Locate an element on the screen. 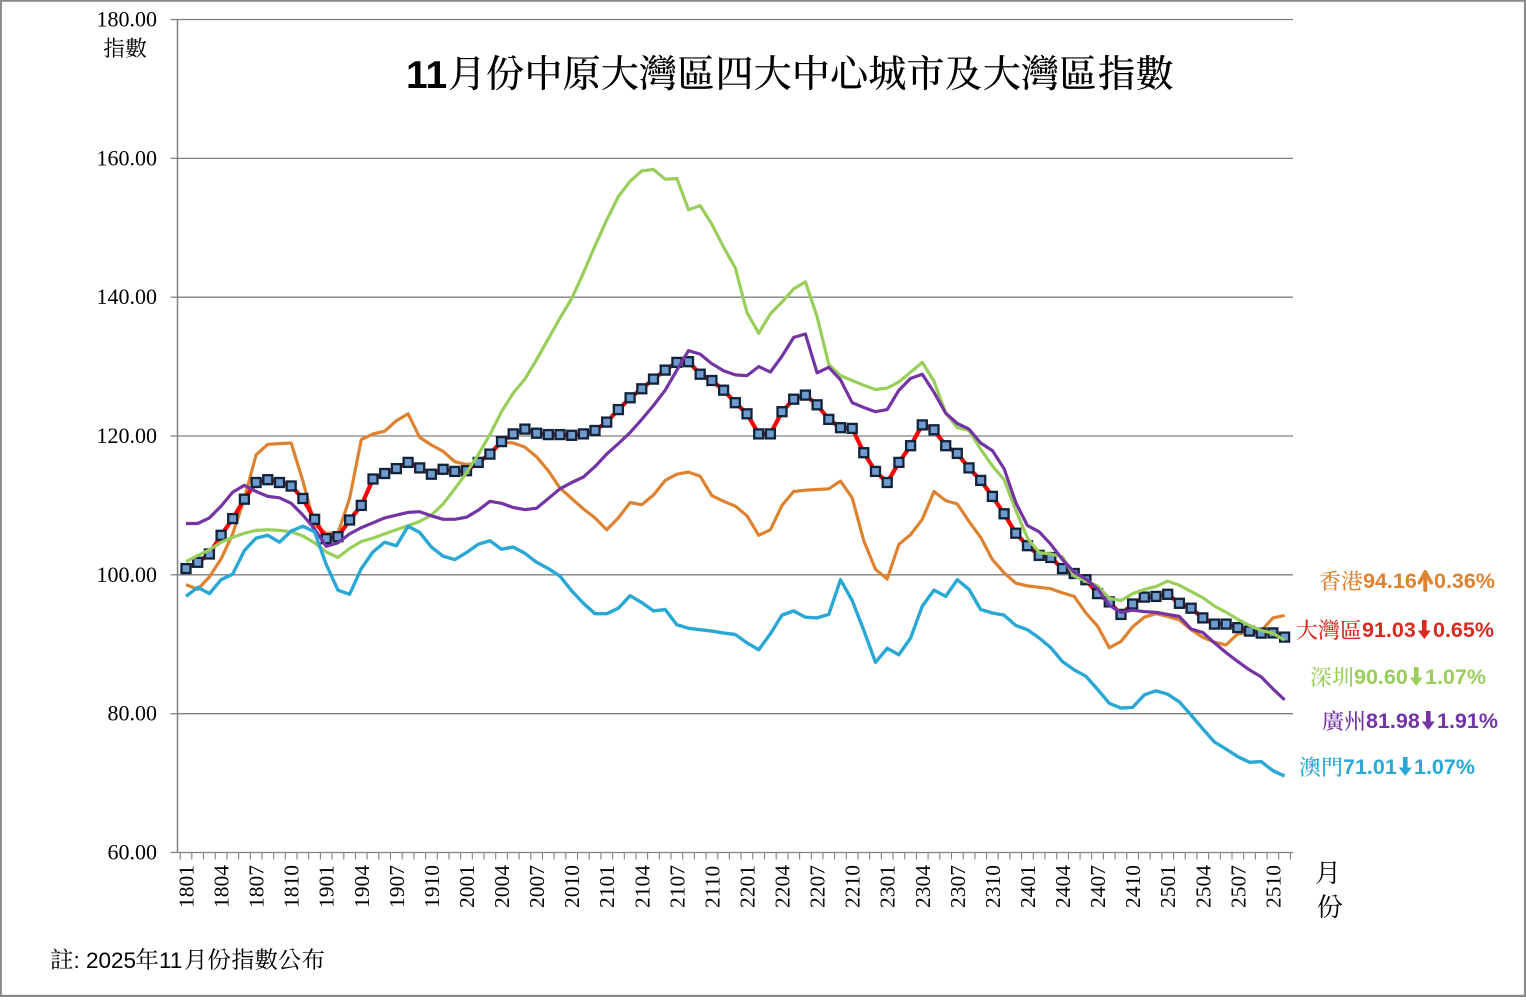 Image resolution: width=1526 pixels, height=1002 pixels. svg-text: 2204 is located at coordinates (783, 886).